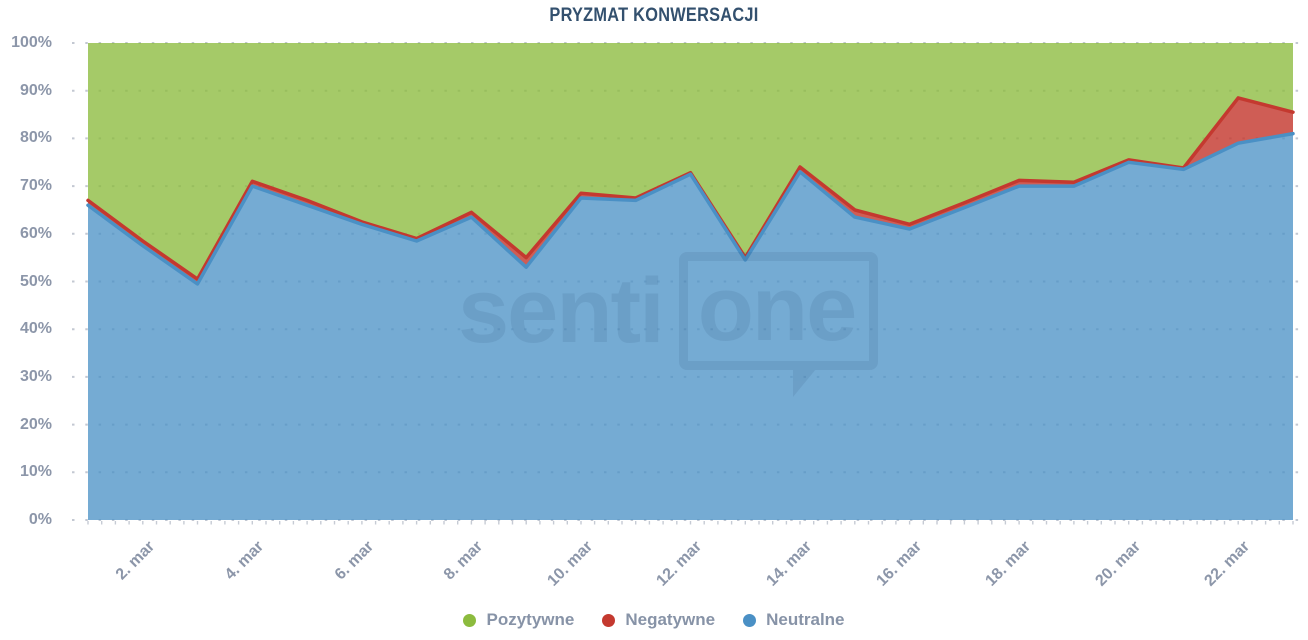  Describe the element at coordinates (35, 137) in the screenshot. I see `y-tick-label: 80%` at that location.